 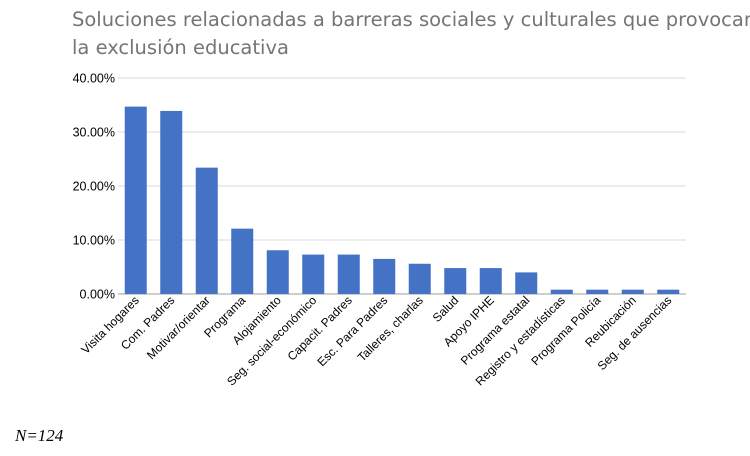 What do you see at coordinates (94, 79) in the screenshot?
I see `y-tick-label: 40.00%` at bounding box center [94, 79].